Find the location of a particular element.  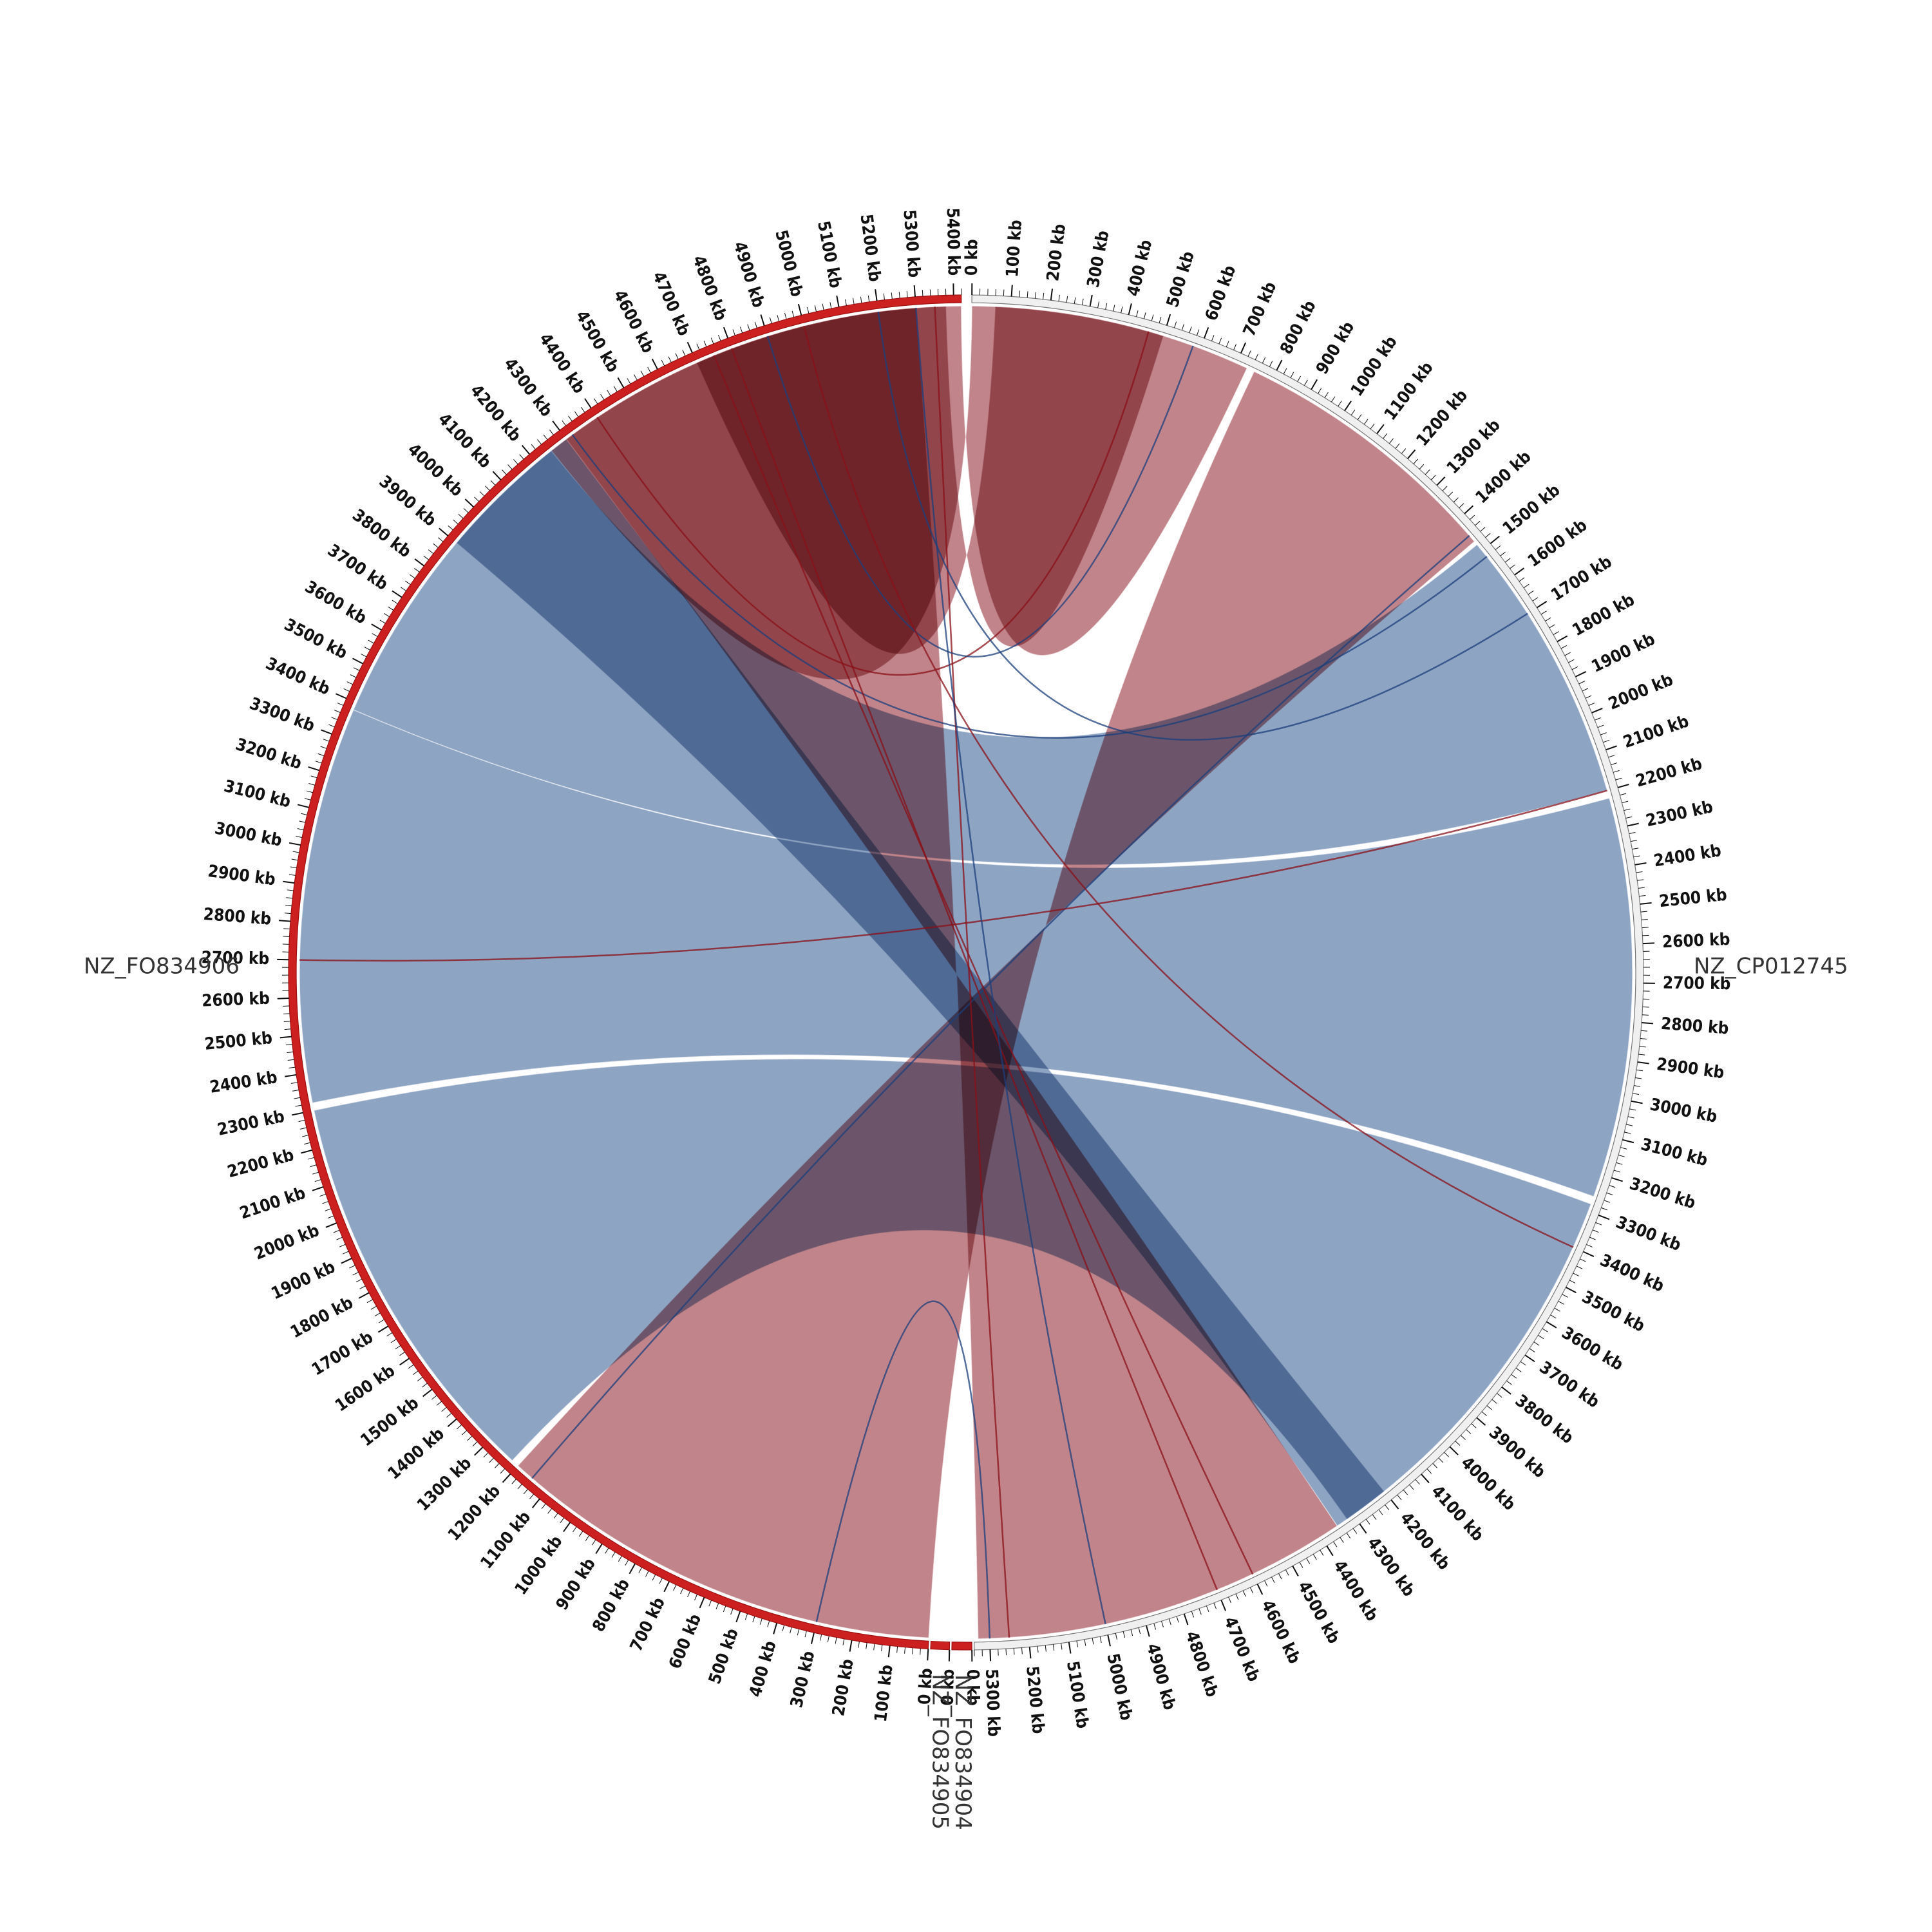

tick-label: 0 kb is located at coordinates (948, 1687).